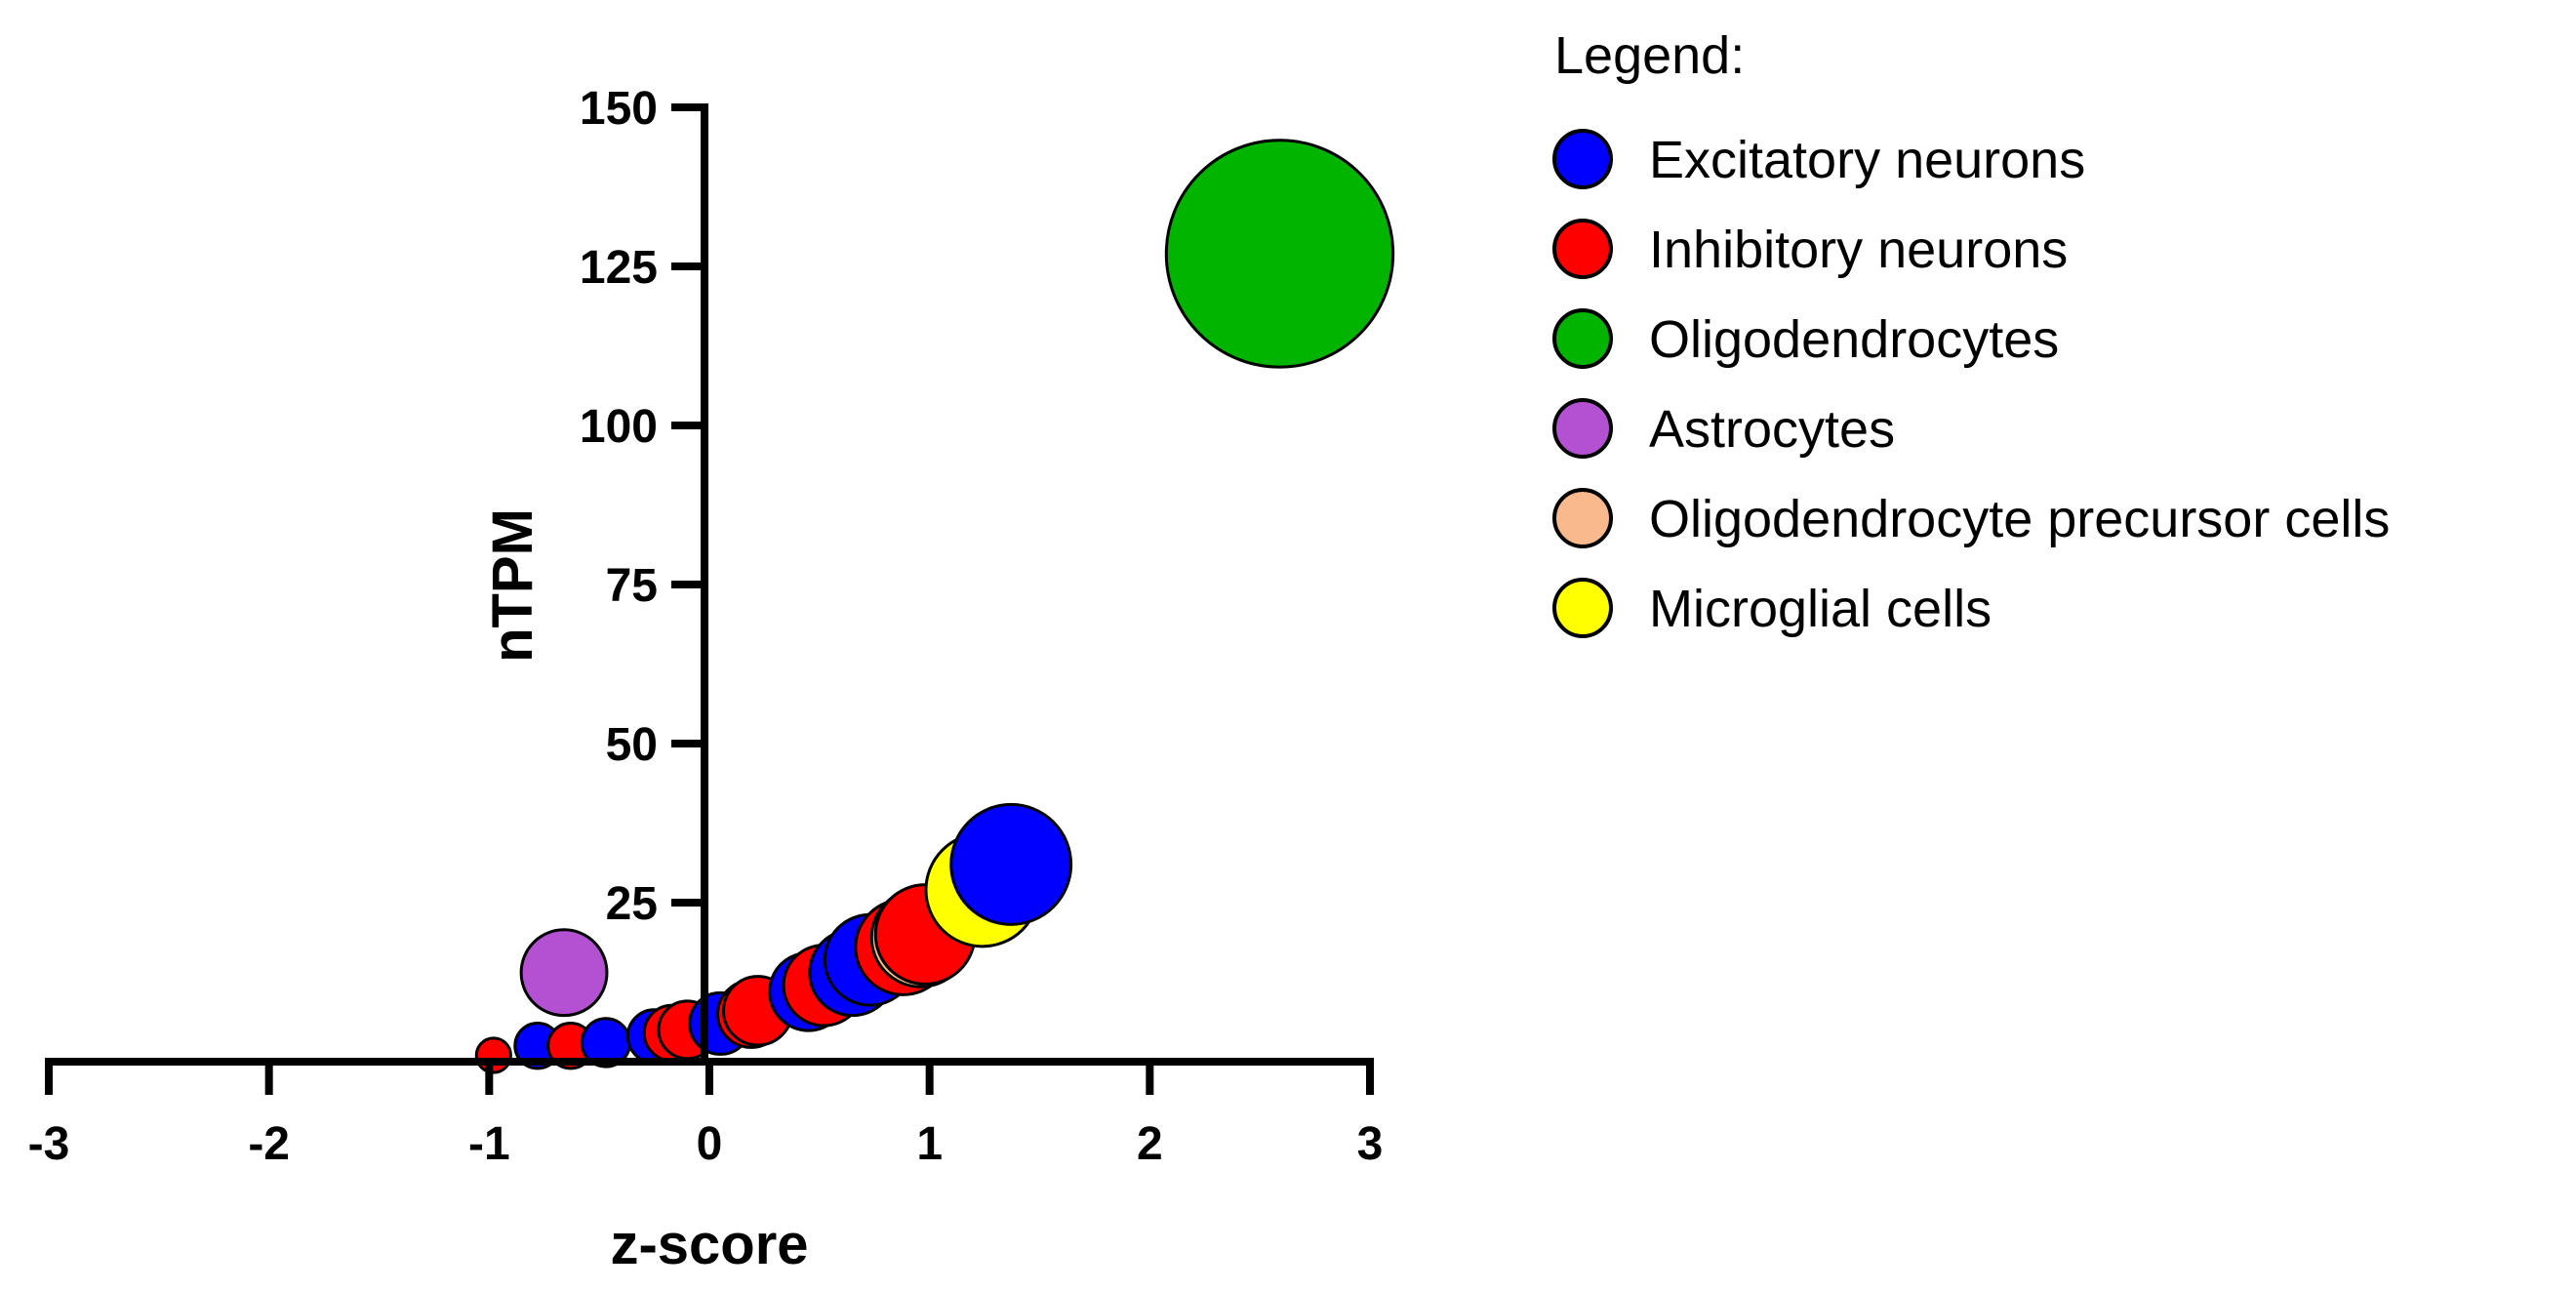  What do you see at coordinates (706, 1116) in the screenshot?
I see `x-ticks: -3 -2 -1 0 1 2 3` at bounding box center [706, 1116].